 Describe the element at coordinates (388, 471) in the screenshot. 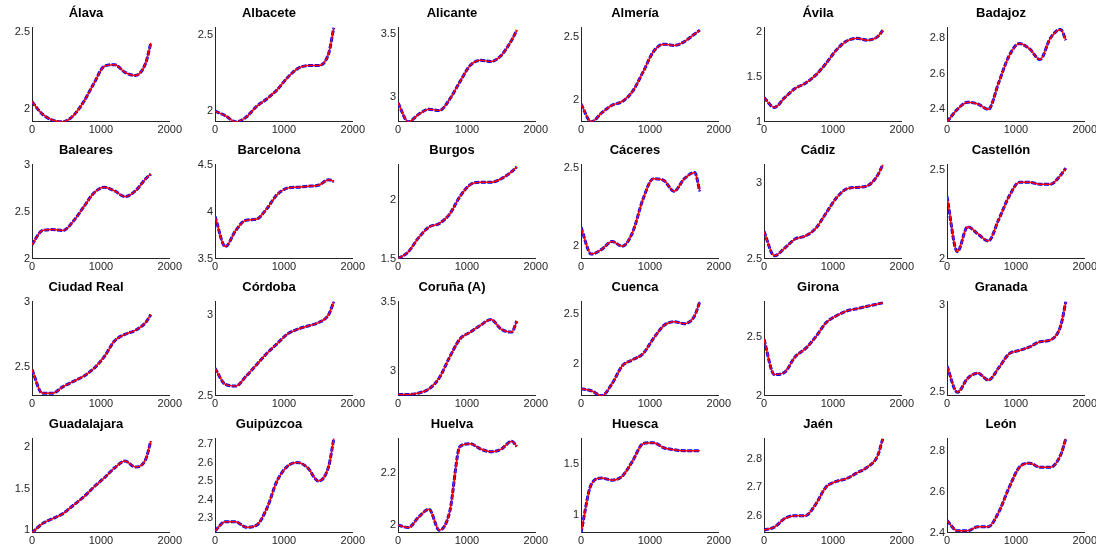

I see `y-tick-label: 2.2` at that location.